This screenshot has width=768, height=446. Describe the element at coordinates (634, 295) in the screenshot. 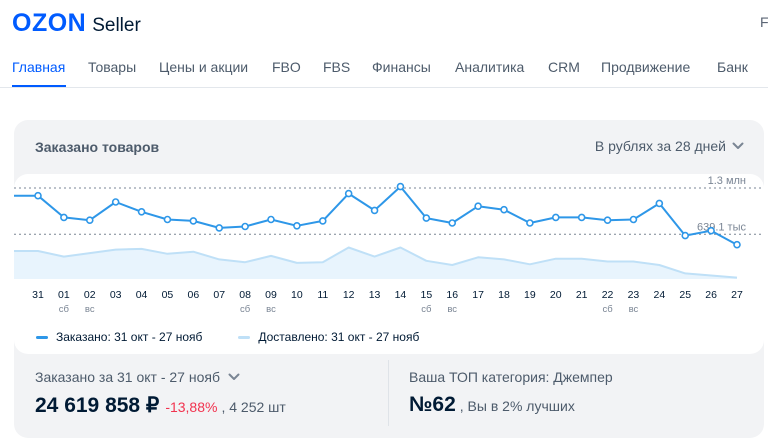

I see `x-tick-label: 23` at that location.